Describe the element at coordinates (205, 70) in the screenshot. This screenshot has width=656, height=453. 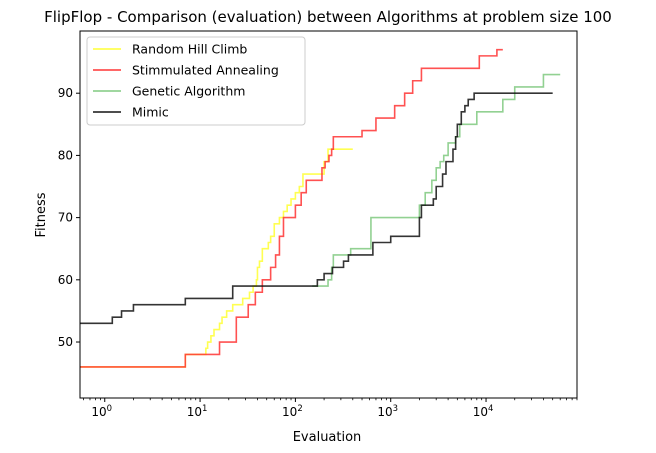
I see `legend-label-1: Stimmulated Annealing` at that location.